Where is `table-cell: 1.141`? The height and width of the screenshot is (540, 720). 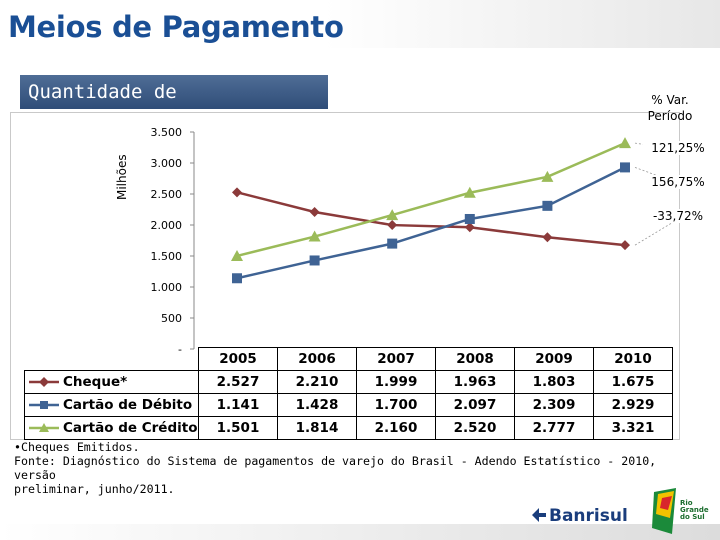 table-cell: 1.141 is located at coordinates (238, 405).